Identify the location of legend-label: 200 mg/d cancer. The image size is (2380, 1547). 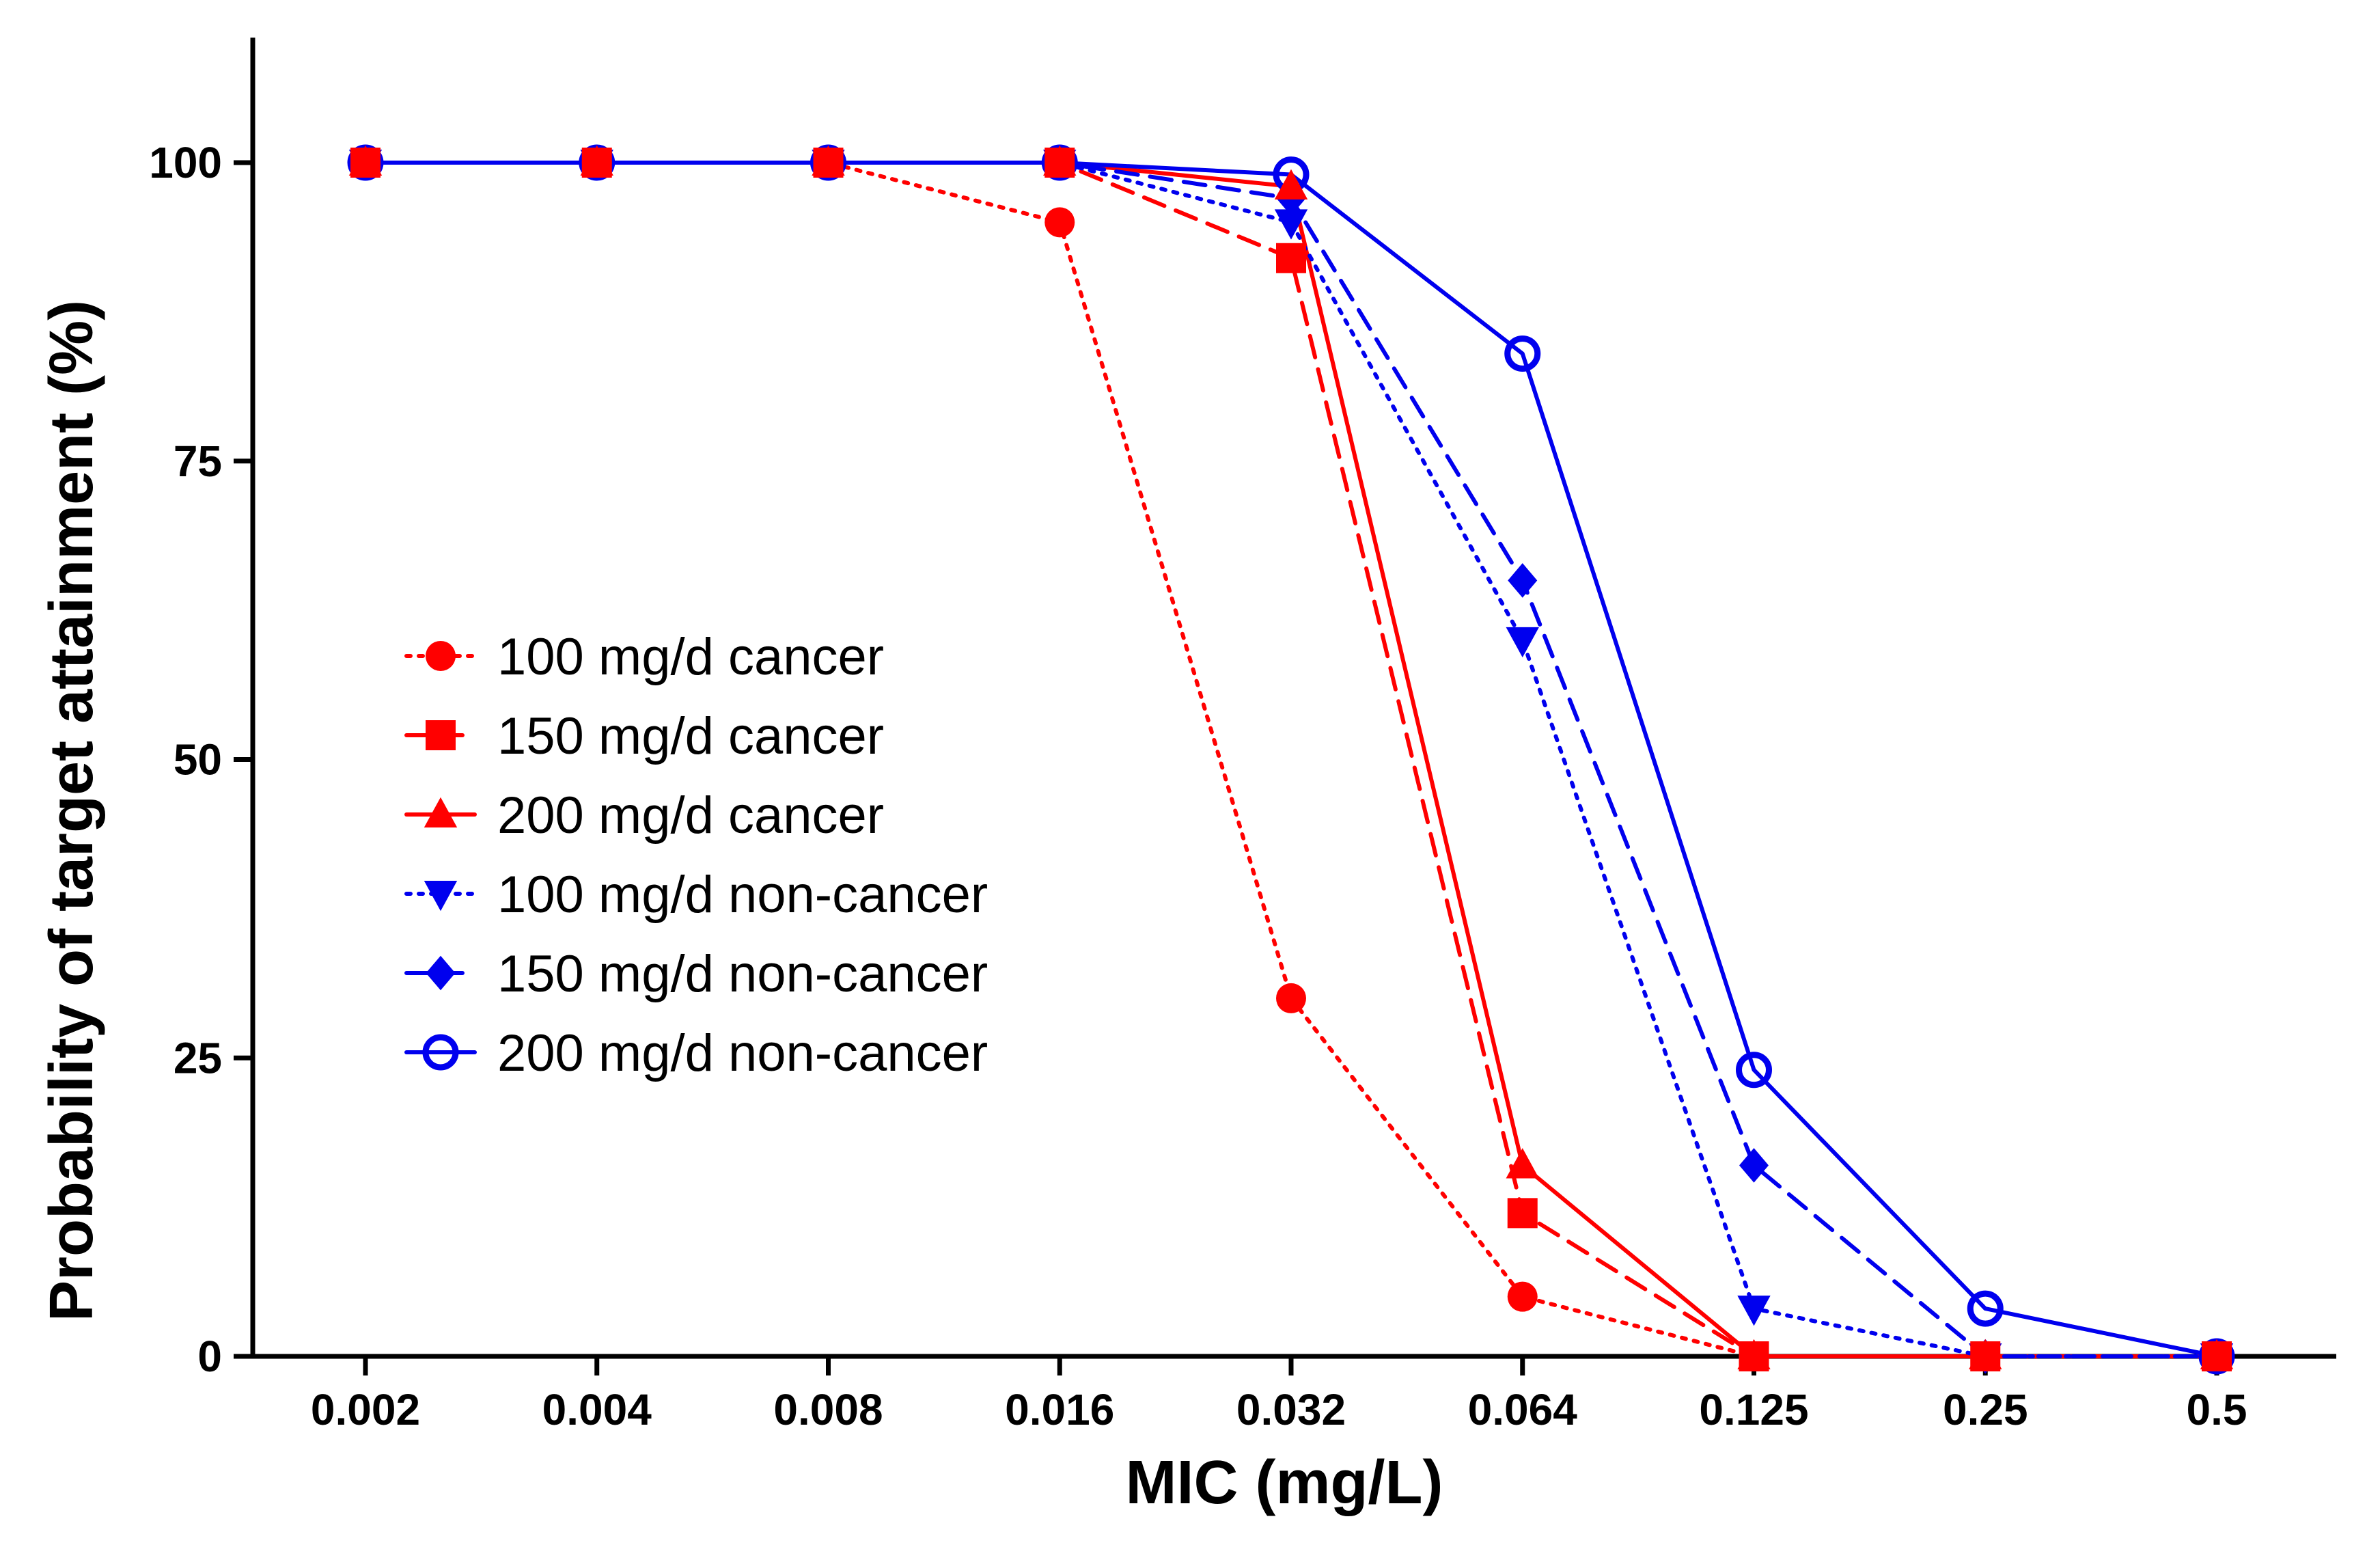
(690, 815).